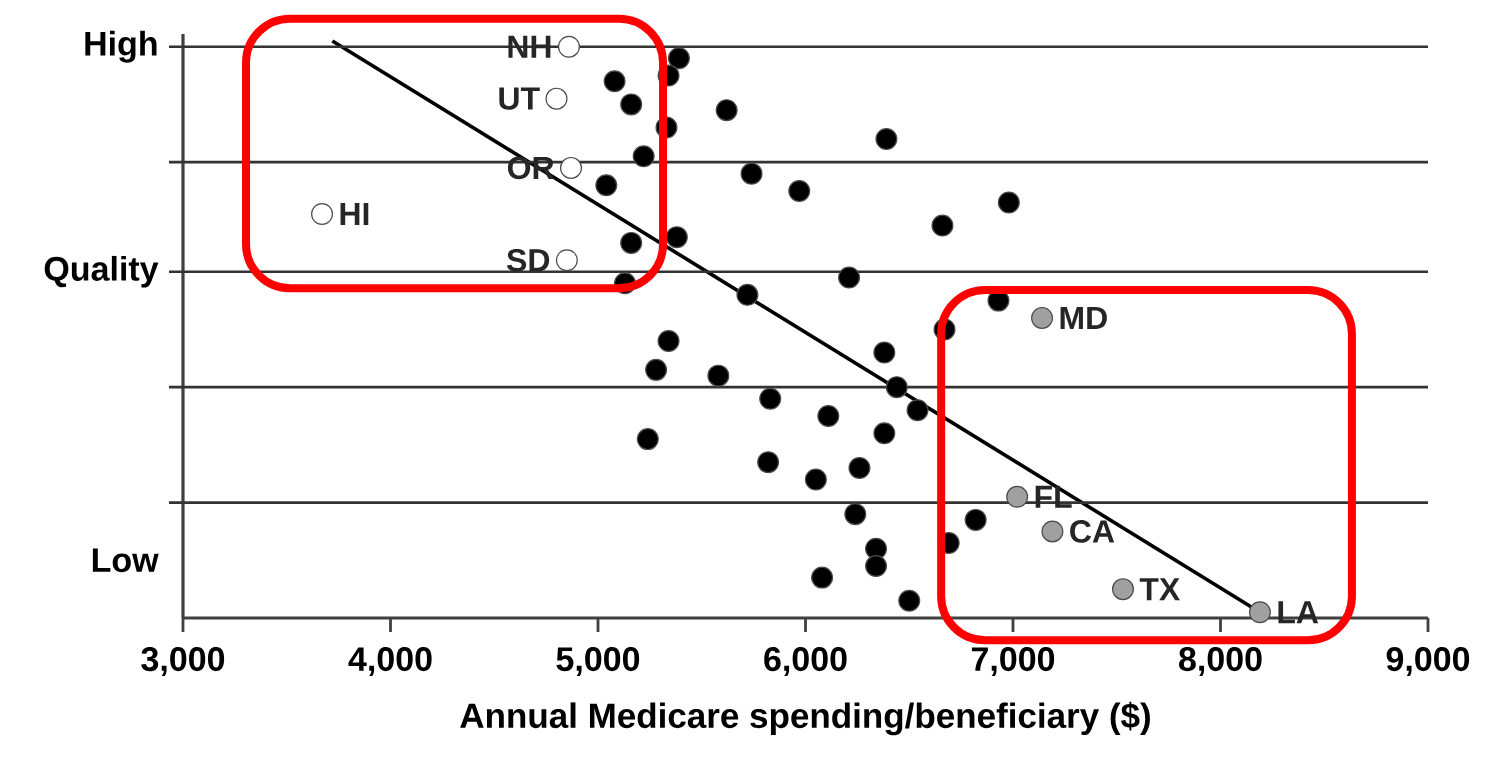 This screenshot has width=1489, height=772. I want to click on annotation: UT, so click(519, 98).